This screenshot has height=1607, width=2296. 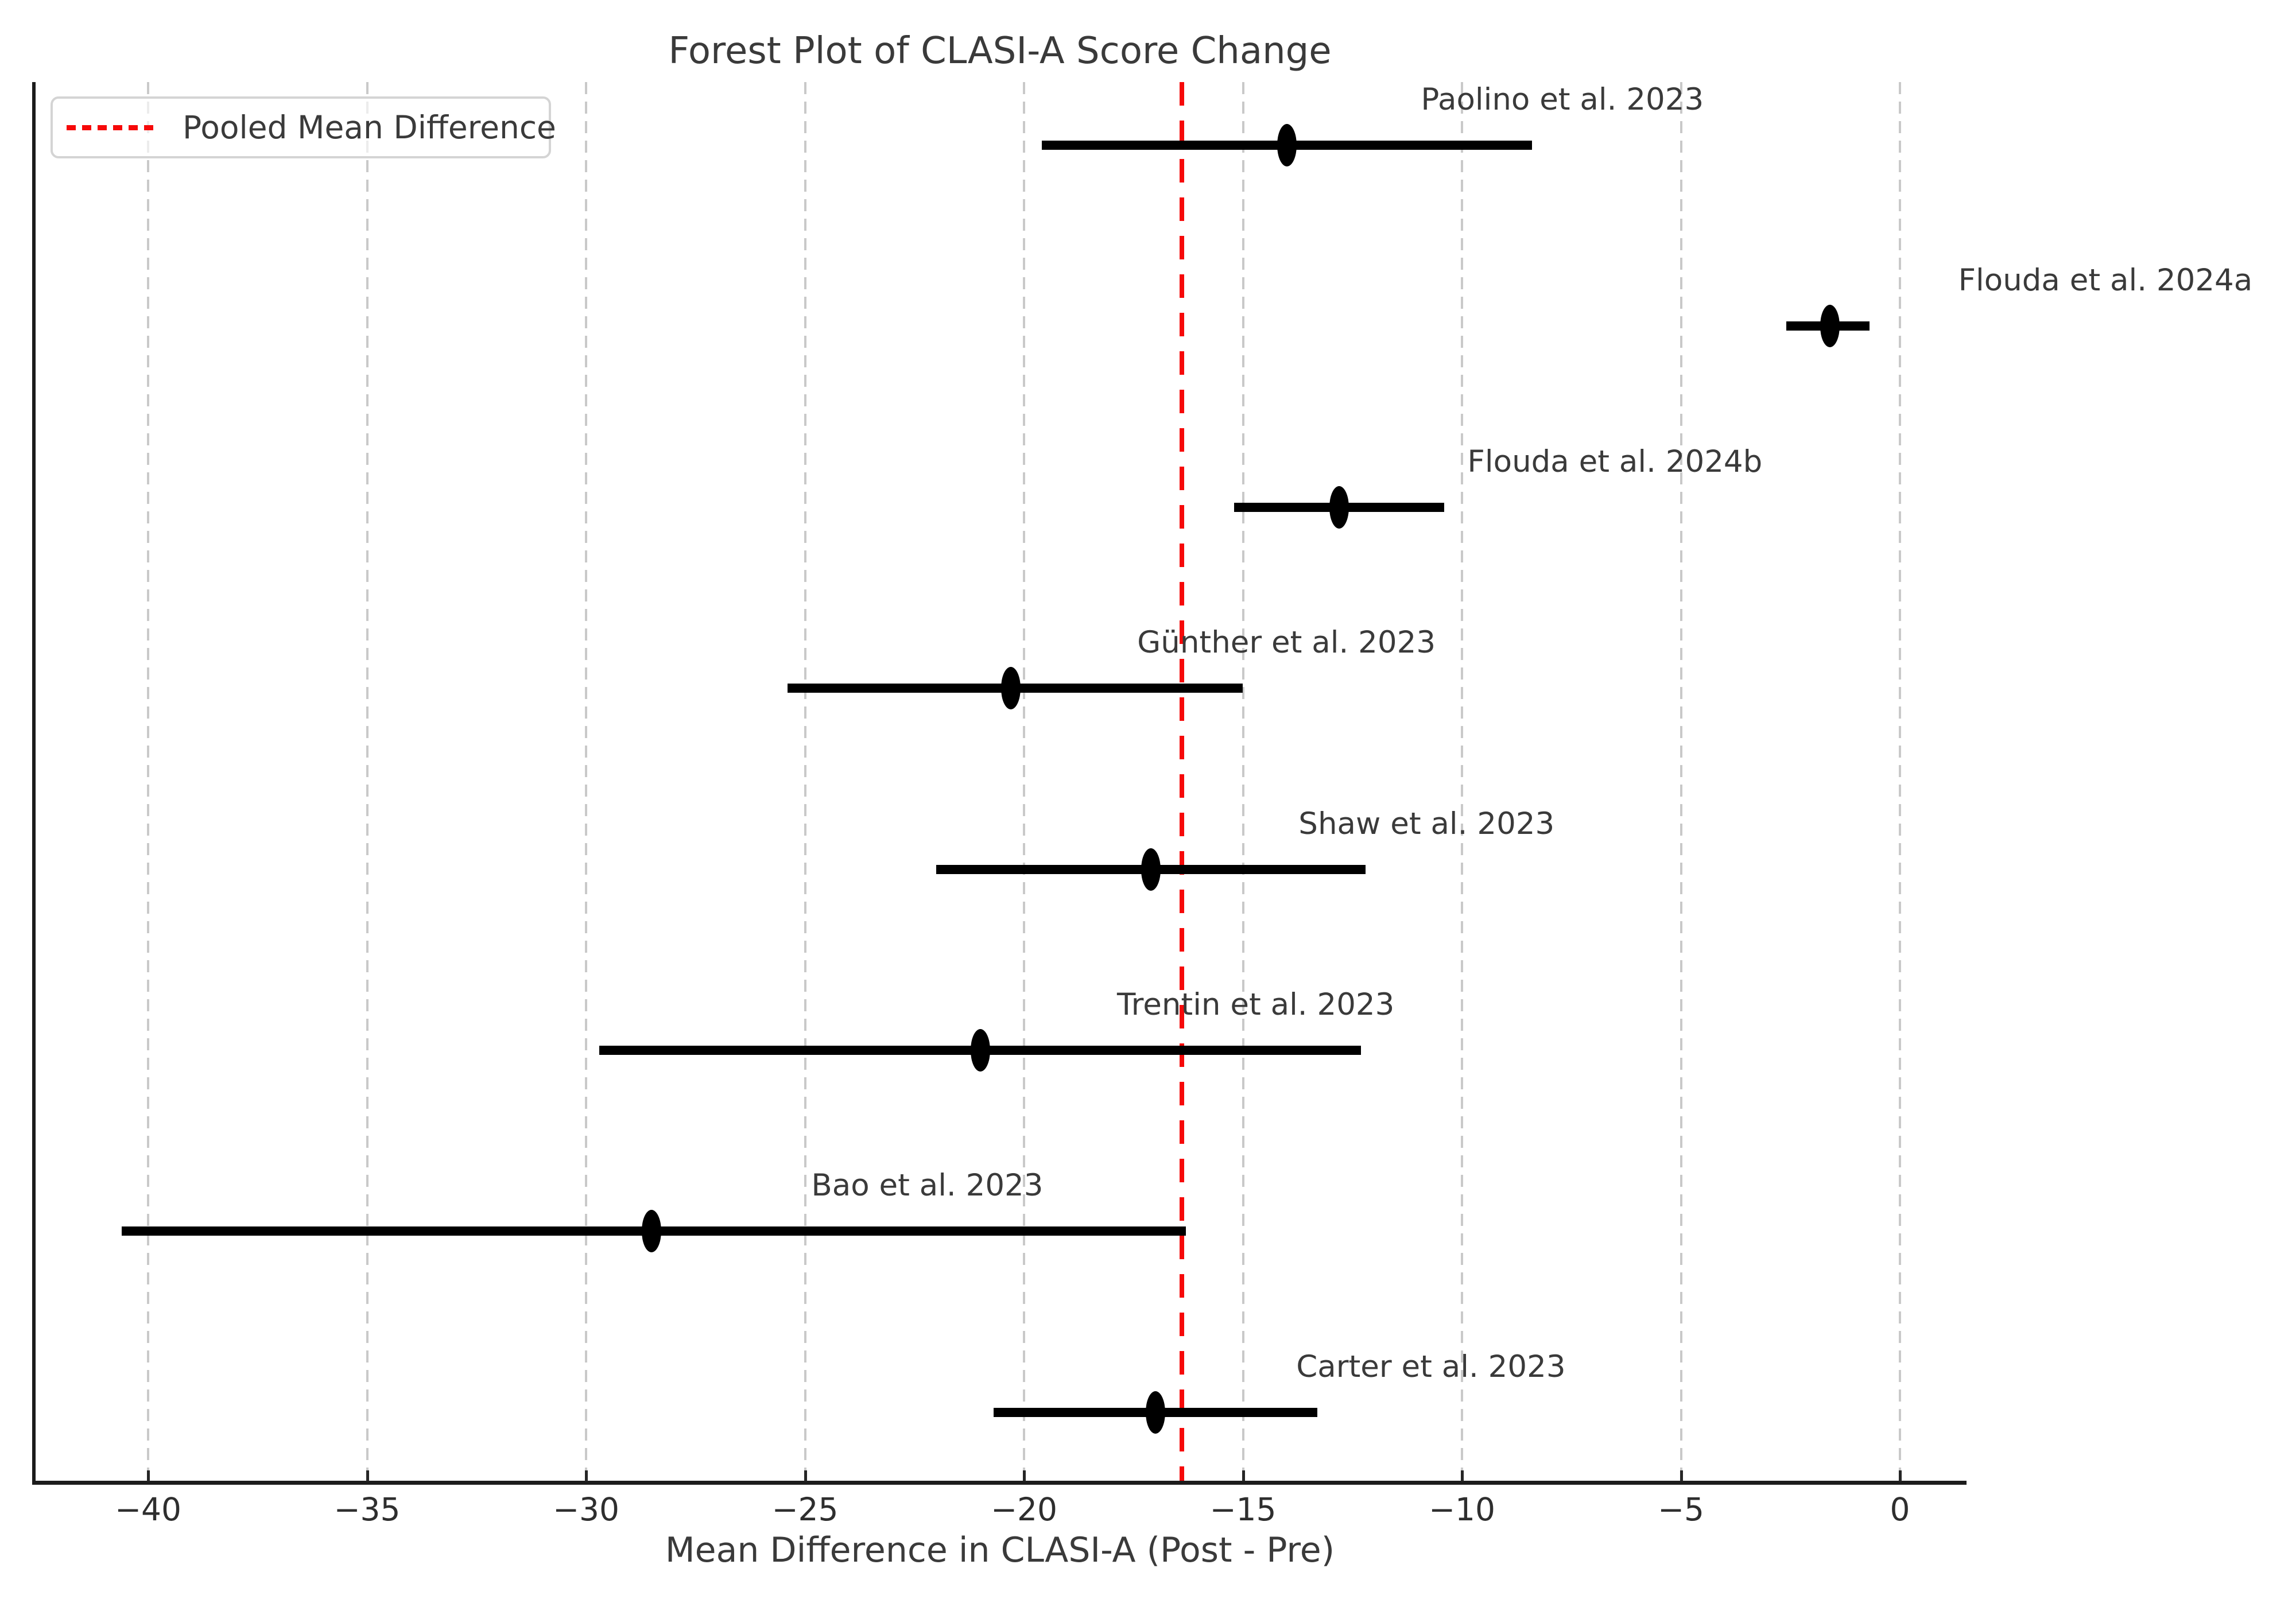 I want to click on study-label: Günther et al. 2023, so click(x=1286, y=643).